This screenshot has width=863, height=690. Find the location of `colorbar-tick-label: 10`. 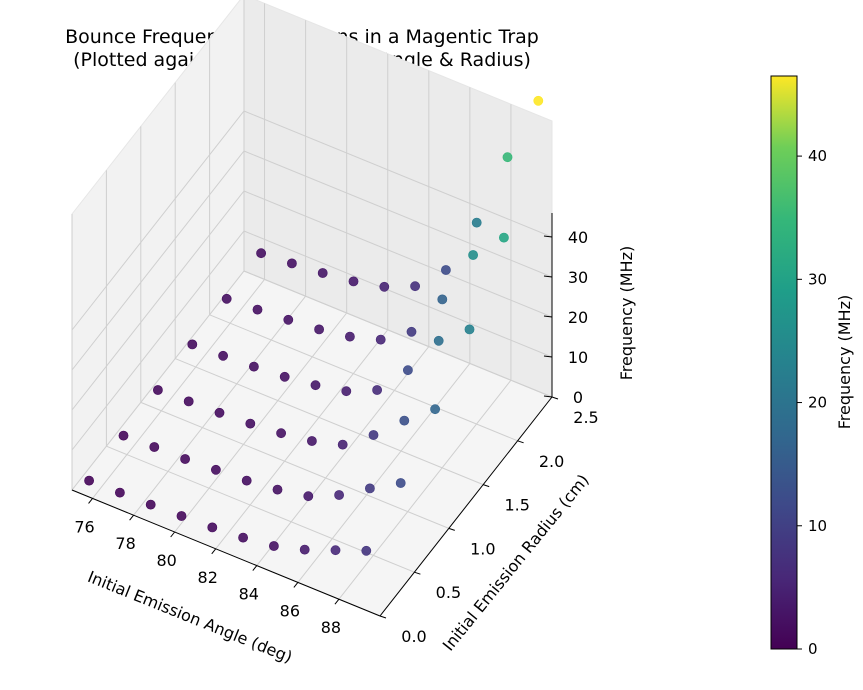

colorbar-tick-label: 10 is located at coordinates (817, 526).